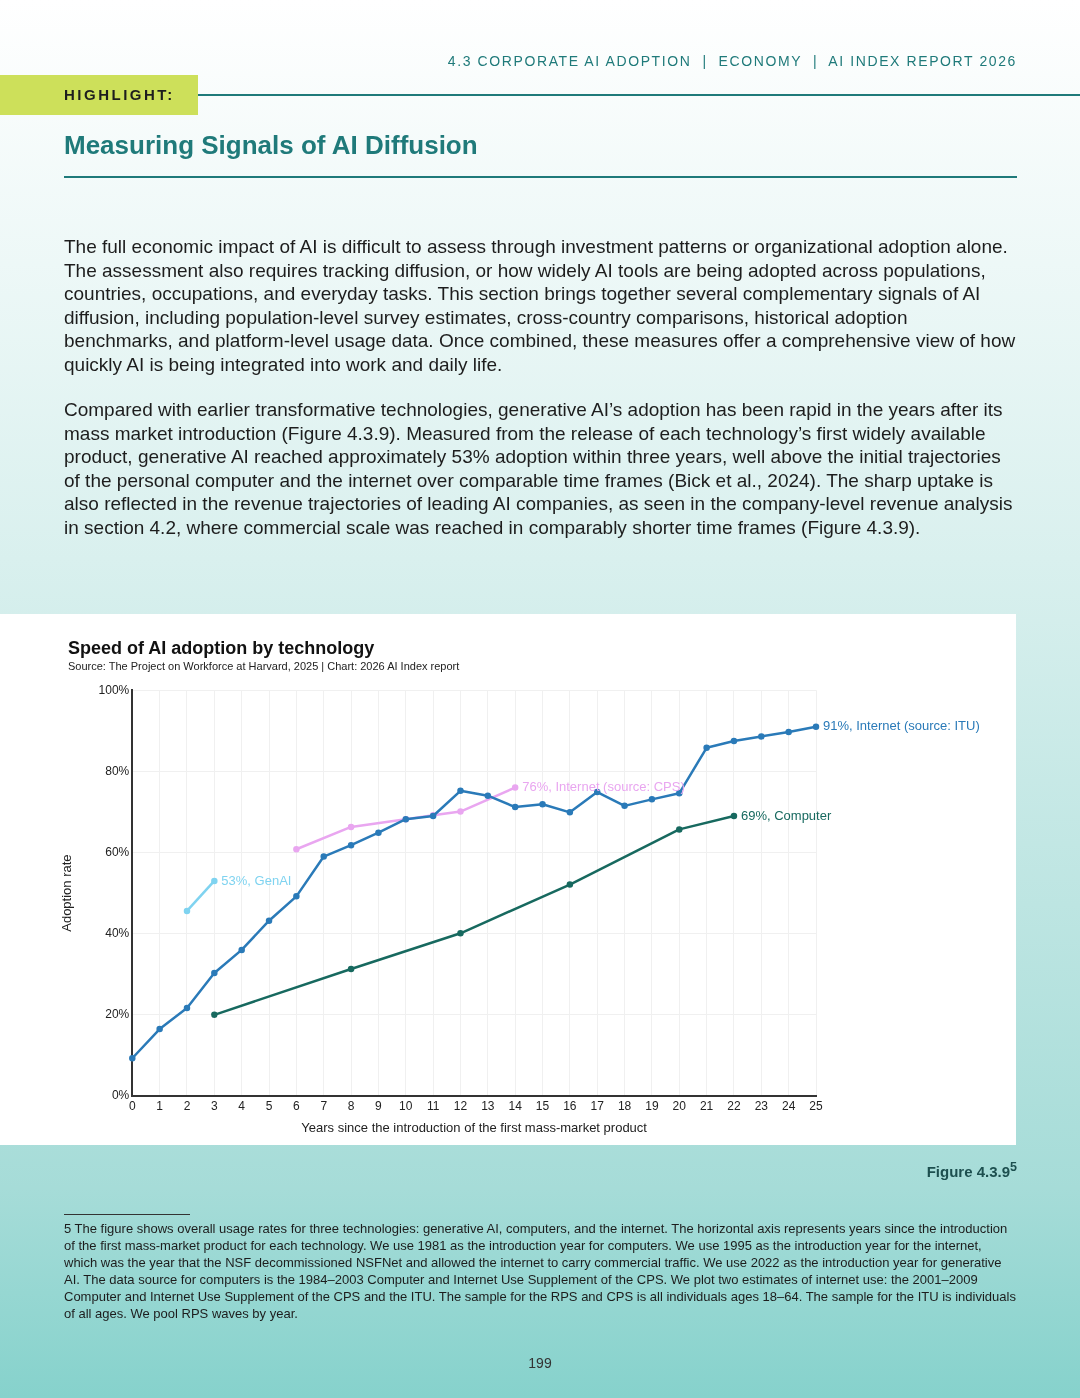 This screenshot has width=1080, height=1398. I want to click on x-tick-label: 24, so click(788, 1105).